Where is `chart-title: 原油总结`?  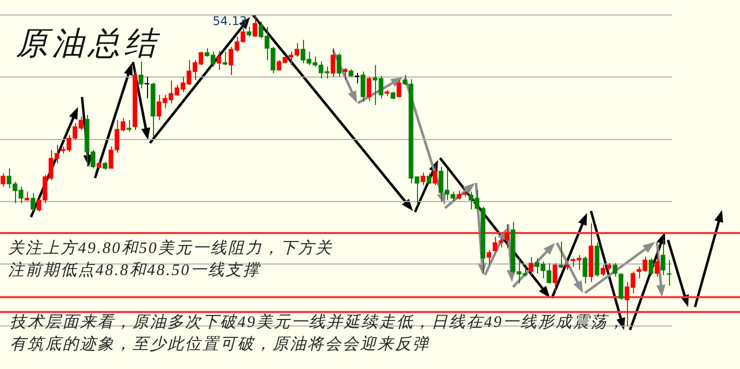 chart-title: 原油总结 is located at coordinates (88, 43).